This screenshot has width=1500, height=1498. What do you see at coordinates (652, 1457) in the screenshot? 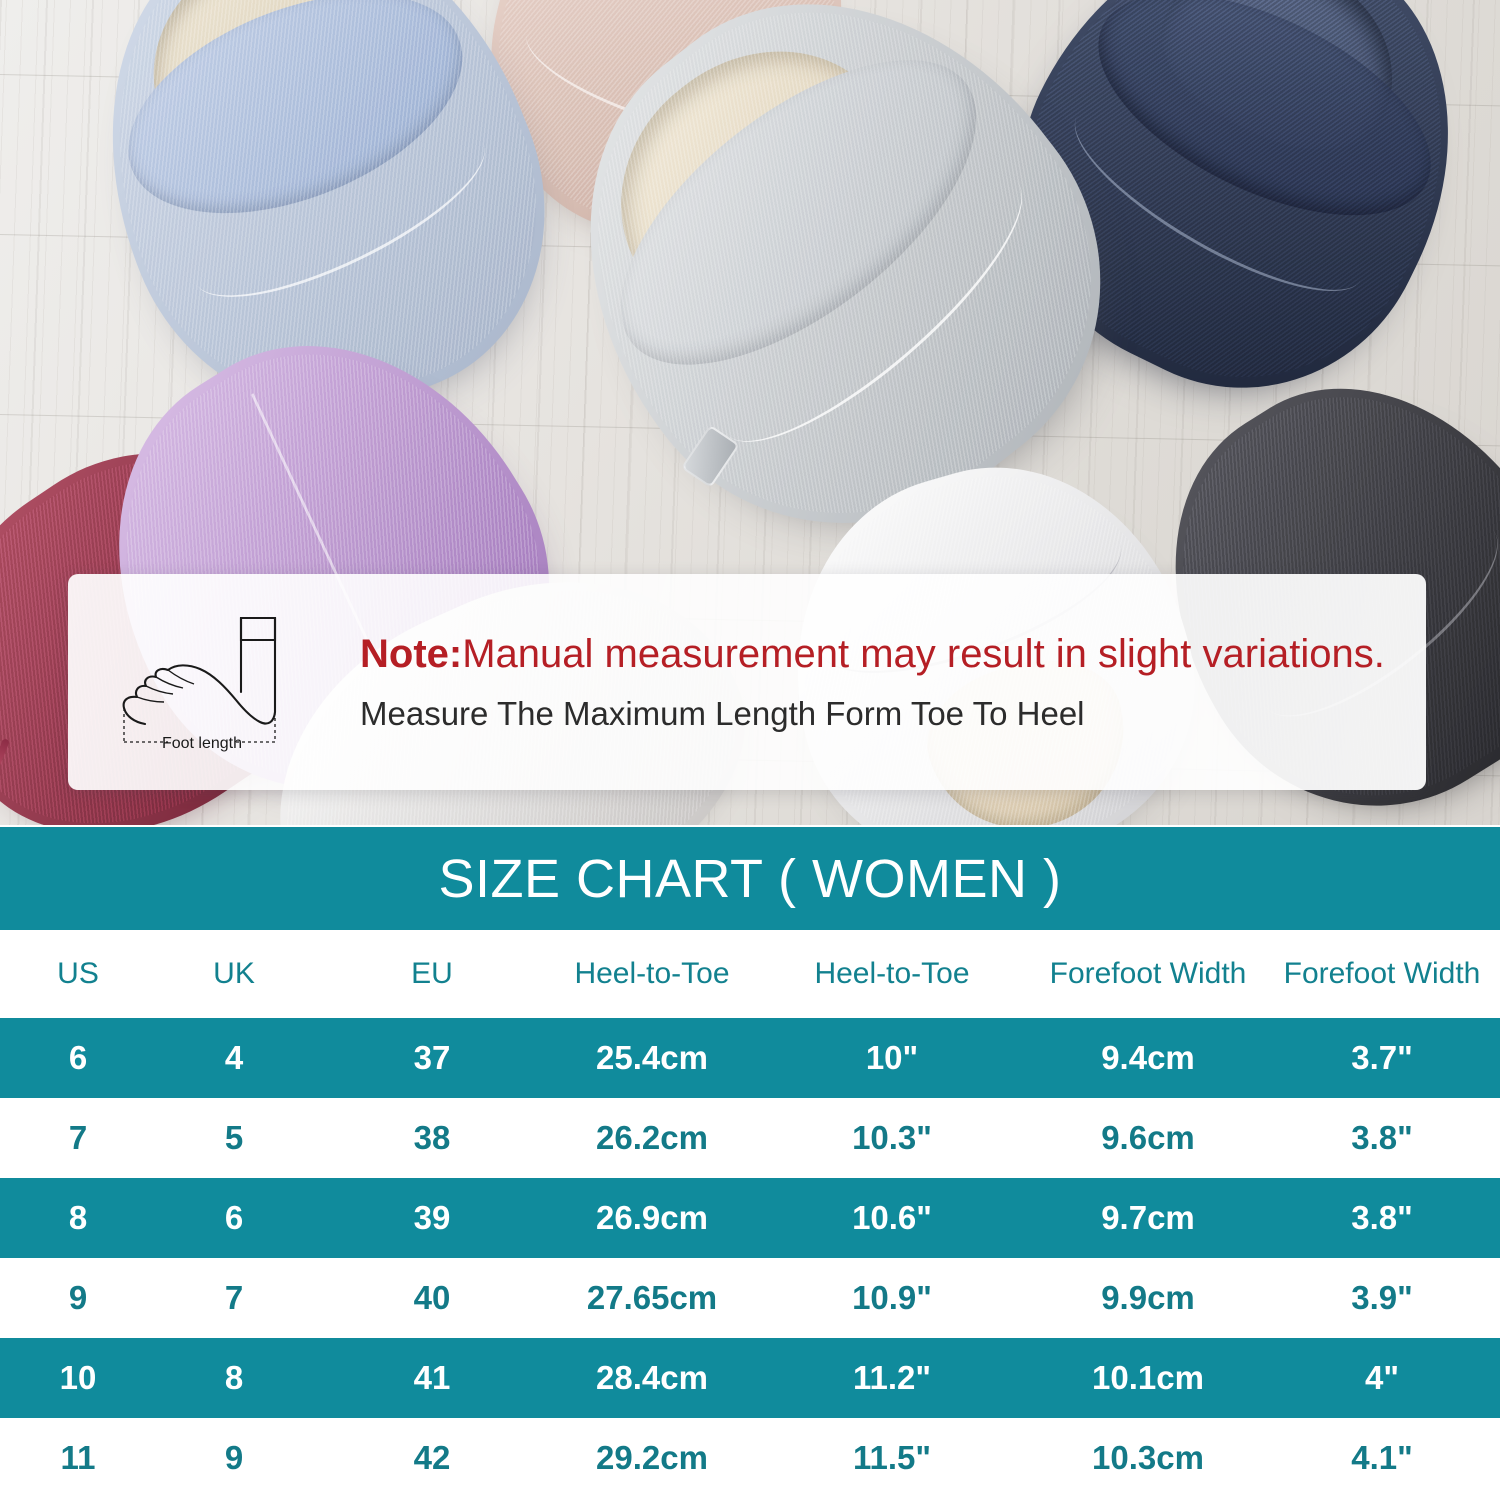
I see `cell-heel-to-toe-cm: 29.2cm` at bounding box center [652, 1457].